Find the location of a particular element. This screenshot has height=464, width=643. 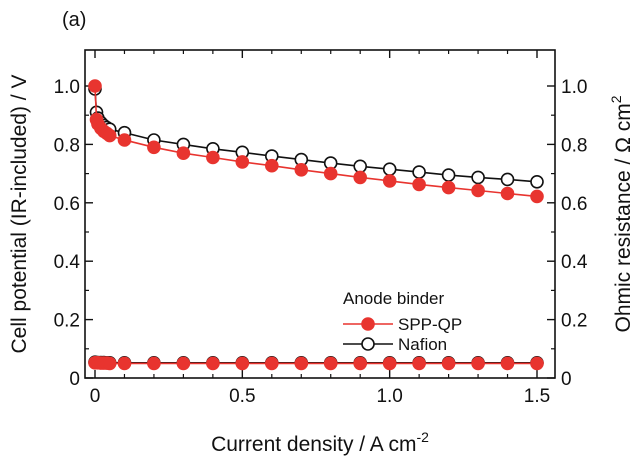

y-axis-title-right-sup: 2 is located at coordinates (616, 99).